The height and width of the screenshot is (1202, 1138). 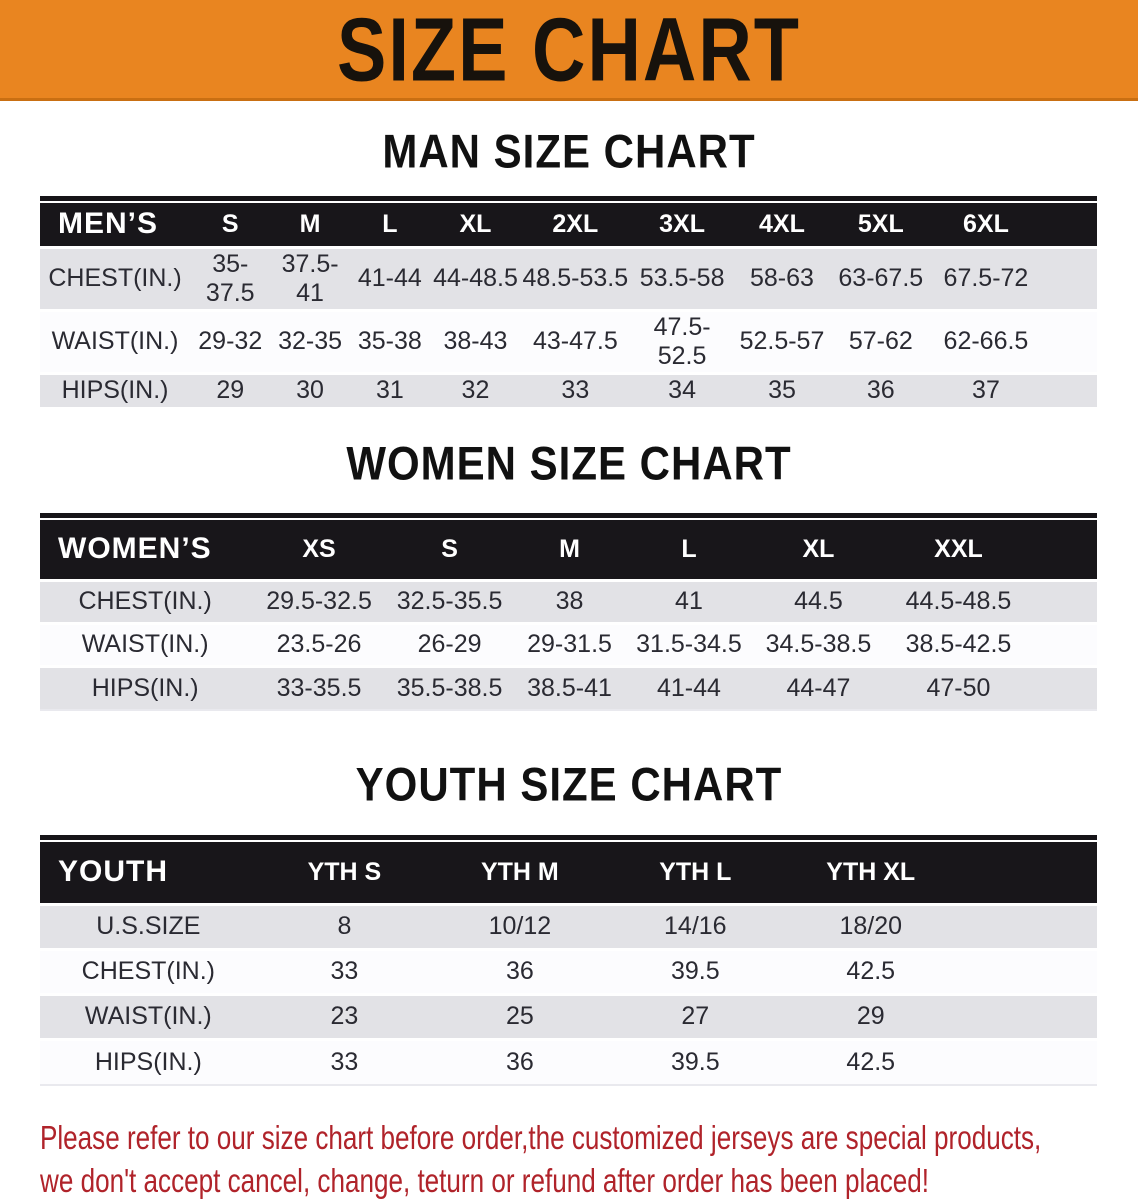 I want to click on men-header-row: MEN’S S M L XL 2XL 3XL 4XL 5XL 6XL, so click(x=568, y=225).